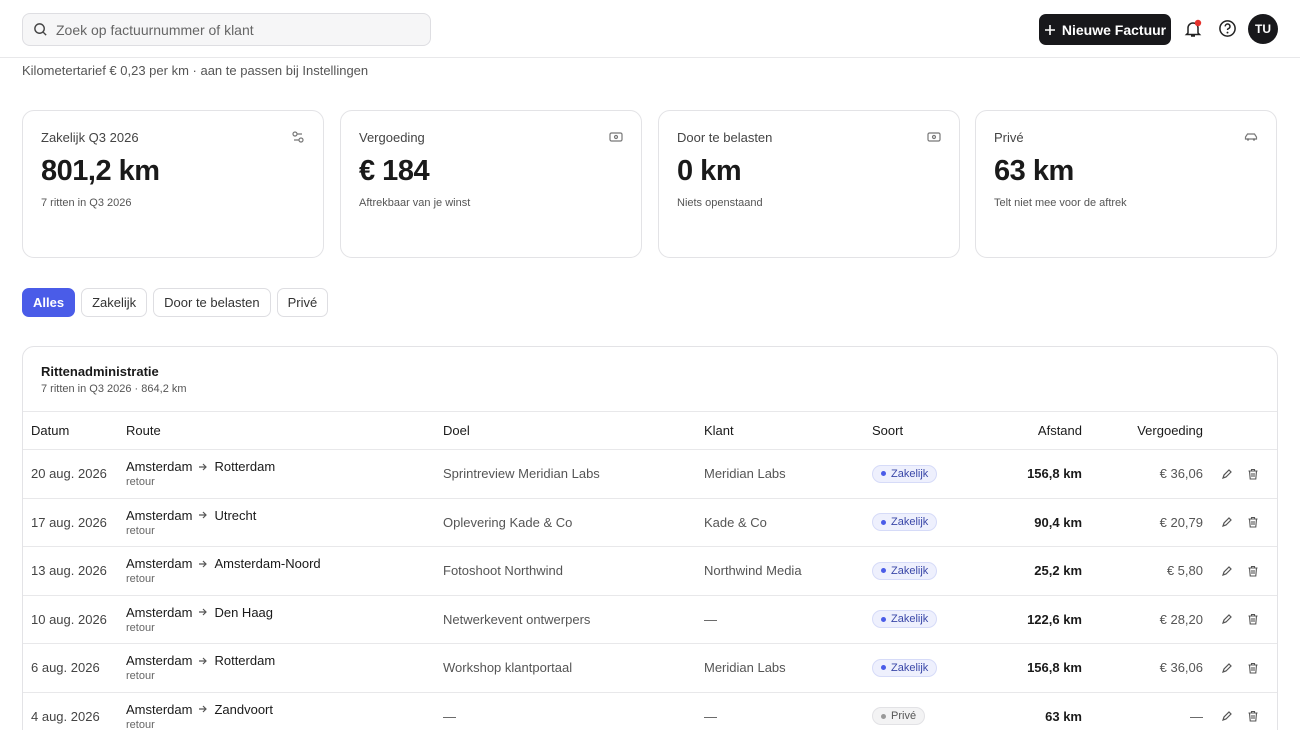 The height and width of the screenshot is (730, 1300). What do you see at coordinates (508, 668) in the screenshot?
I see `purpose: Workshop klantportaal` at bounding box center [508, 668].